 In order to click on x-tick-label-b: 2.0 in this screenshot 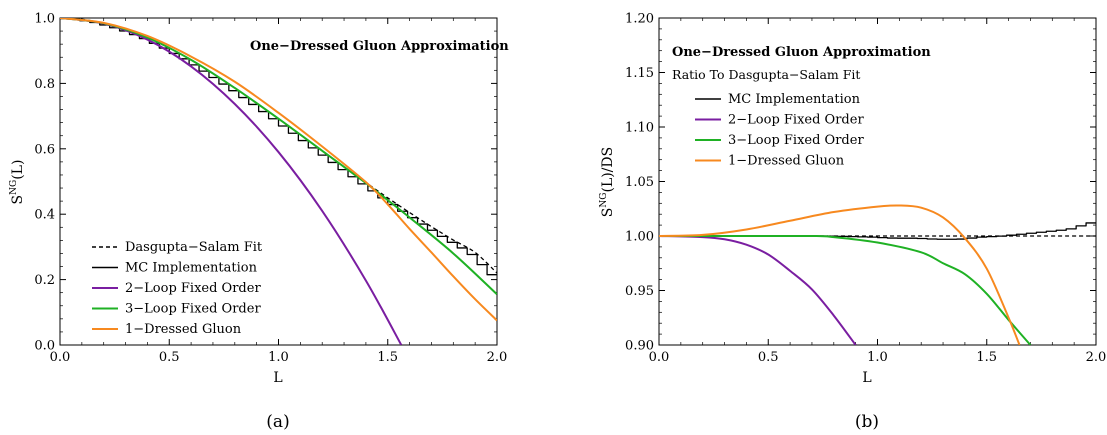, I will do `click(1096, 357)`.